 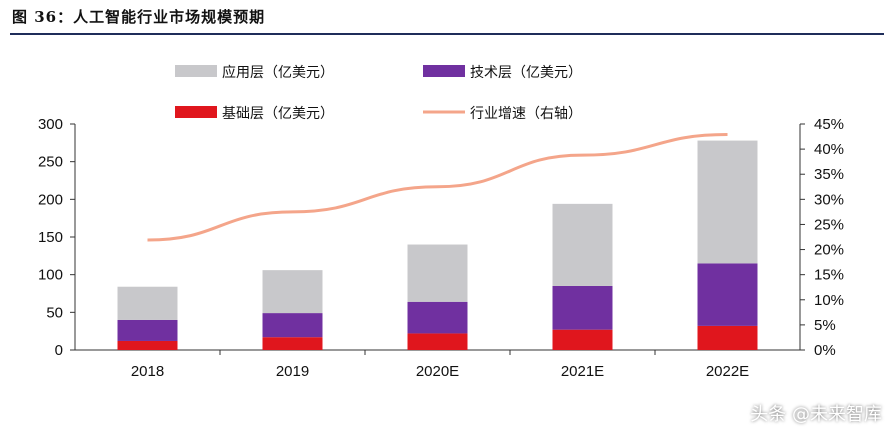 I want to click on legend-label-base: 基础层（亿美元）, so click(x=278, y=113).